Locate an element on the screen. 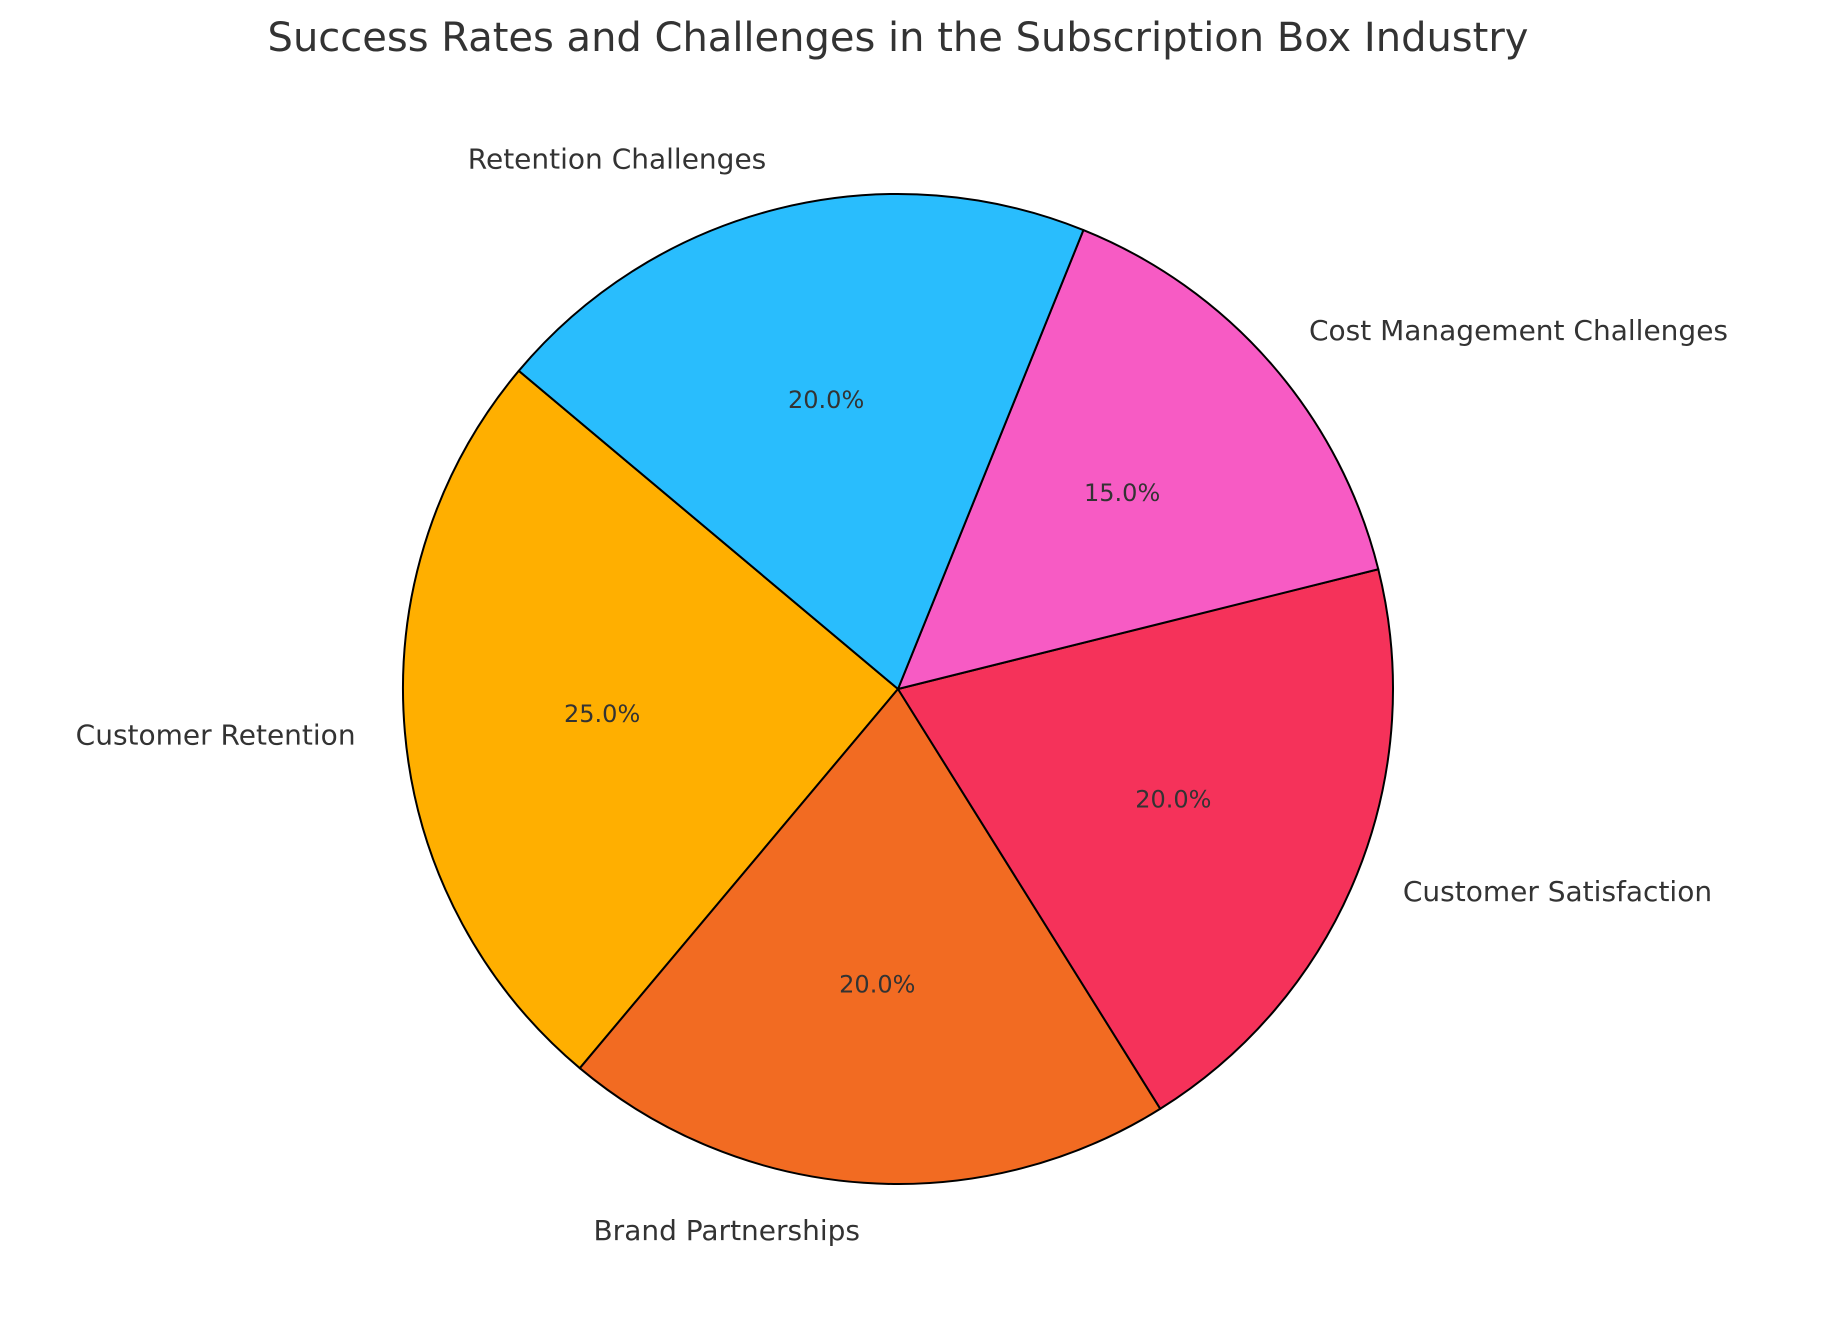  value-label: 15.0% is located at coordinates (1122, 493).